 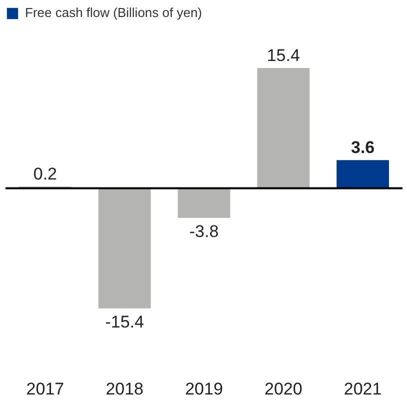 What do you see at coordinates (113, 12) in the screenshot?
I see `legend-label: Free cash flow (Billions of yen)` at bounding box center [113, 12].